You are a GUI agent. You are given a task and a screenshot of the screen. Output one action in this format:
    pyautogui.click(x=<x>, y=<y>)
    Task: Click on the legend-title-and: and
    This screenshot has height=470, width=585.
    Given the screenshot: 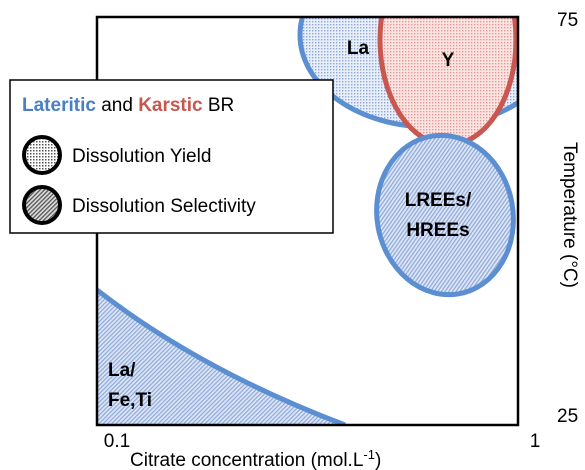 What is the action you would take?
    pyautogui.click(x=117, y=105)
    